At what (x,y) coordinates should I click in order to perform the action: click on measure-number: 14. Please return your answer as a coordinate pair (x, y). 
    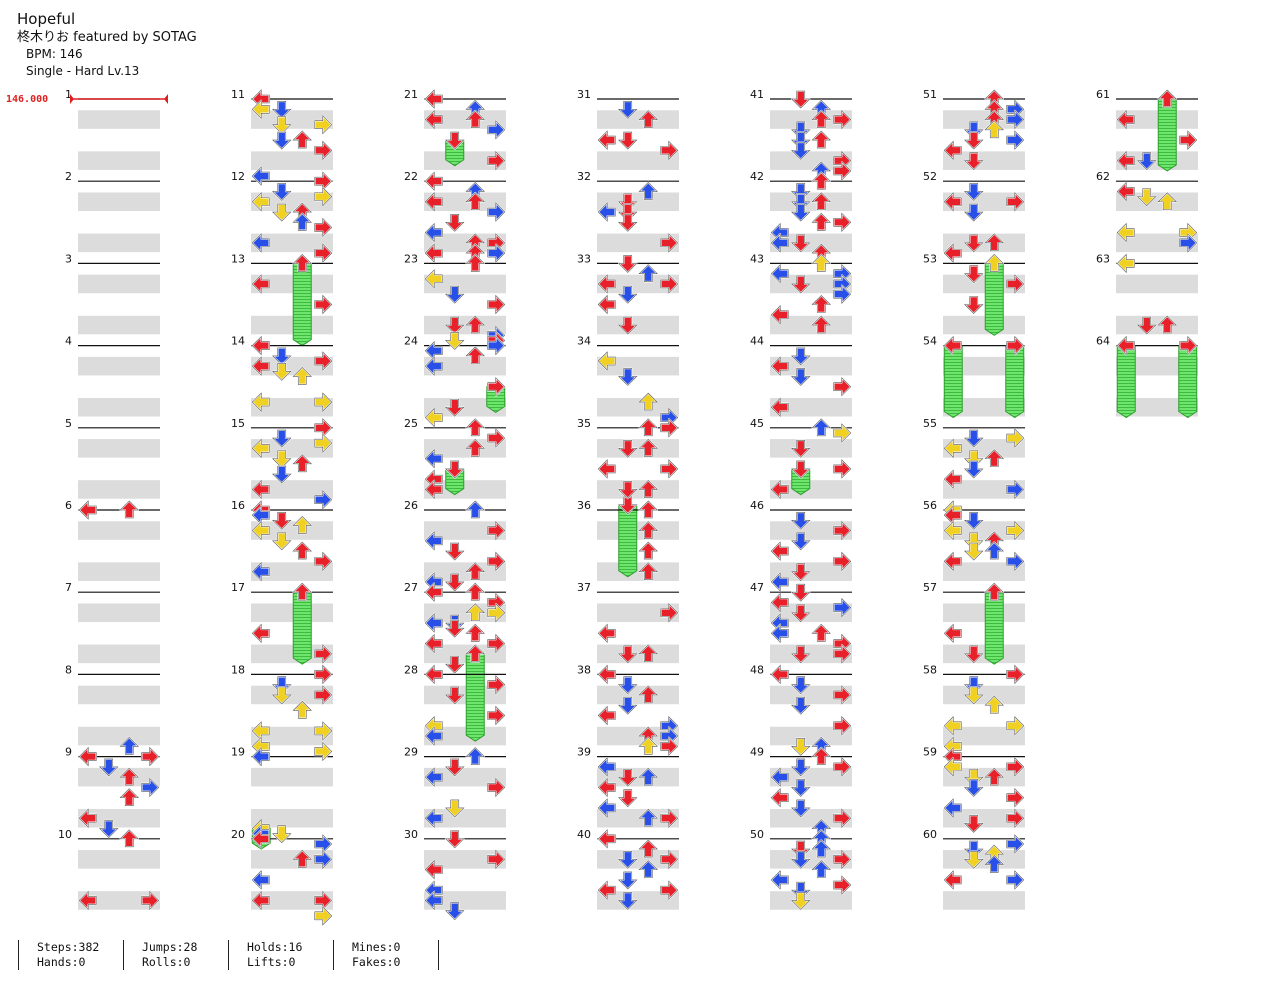
    Looking at the image, I should click on (238, 341).